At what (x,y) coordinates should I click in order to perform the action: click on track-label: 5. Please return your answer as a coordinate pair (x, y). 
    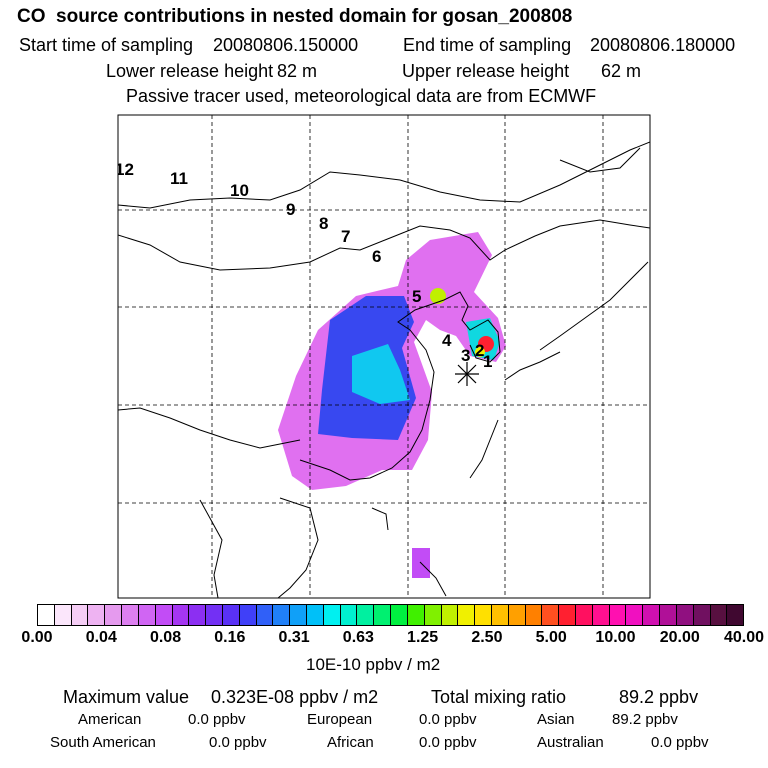
    Looking at the image, I should click on (416, 296).